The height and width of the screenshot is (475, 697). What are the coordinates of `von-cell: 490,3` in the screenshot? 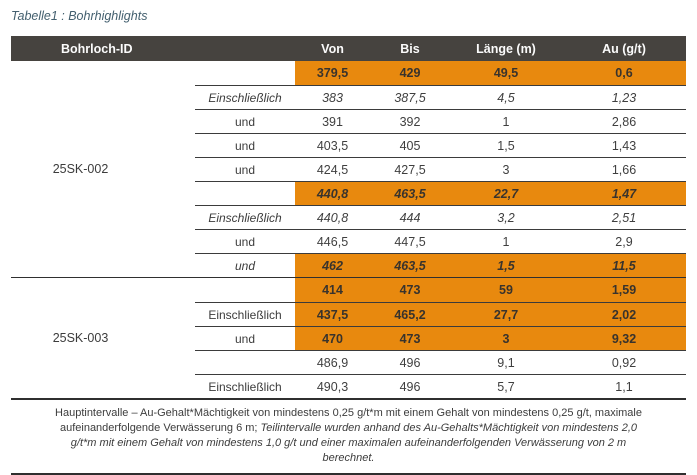 It's located at (332, 386).